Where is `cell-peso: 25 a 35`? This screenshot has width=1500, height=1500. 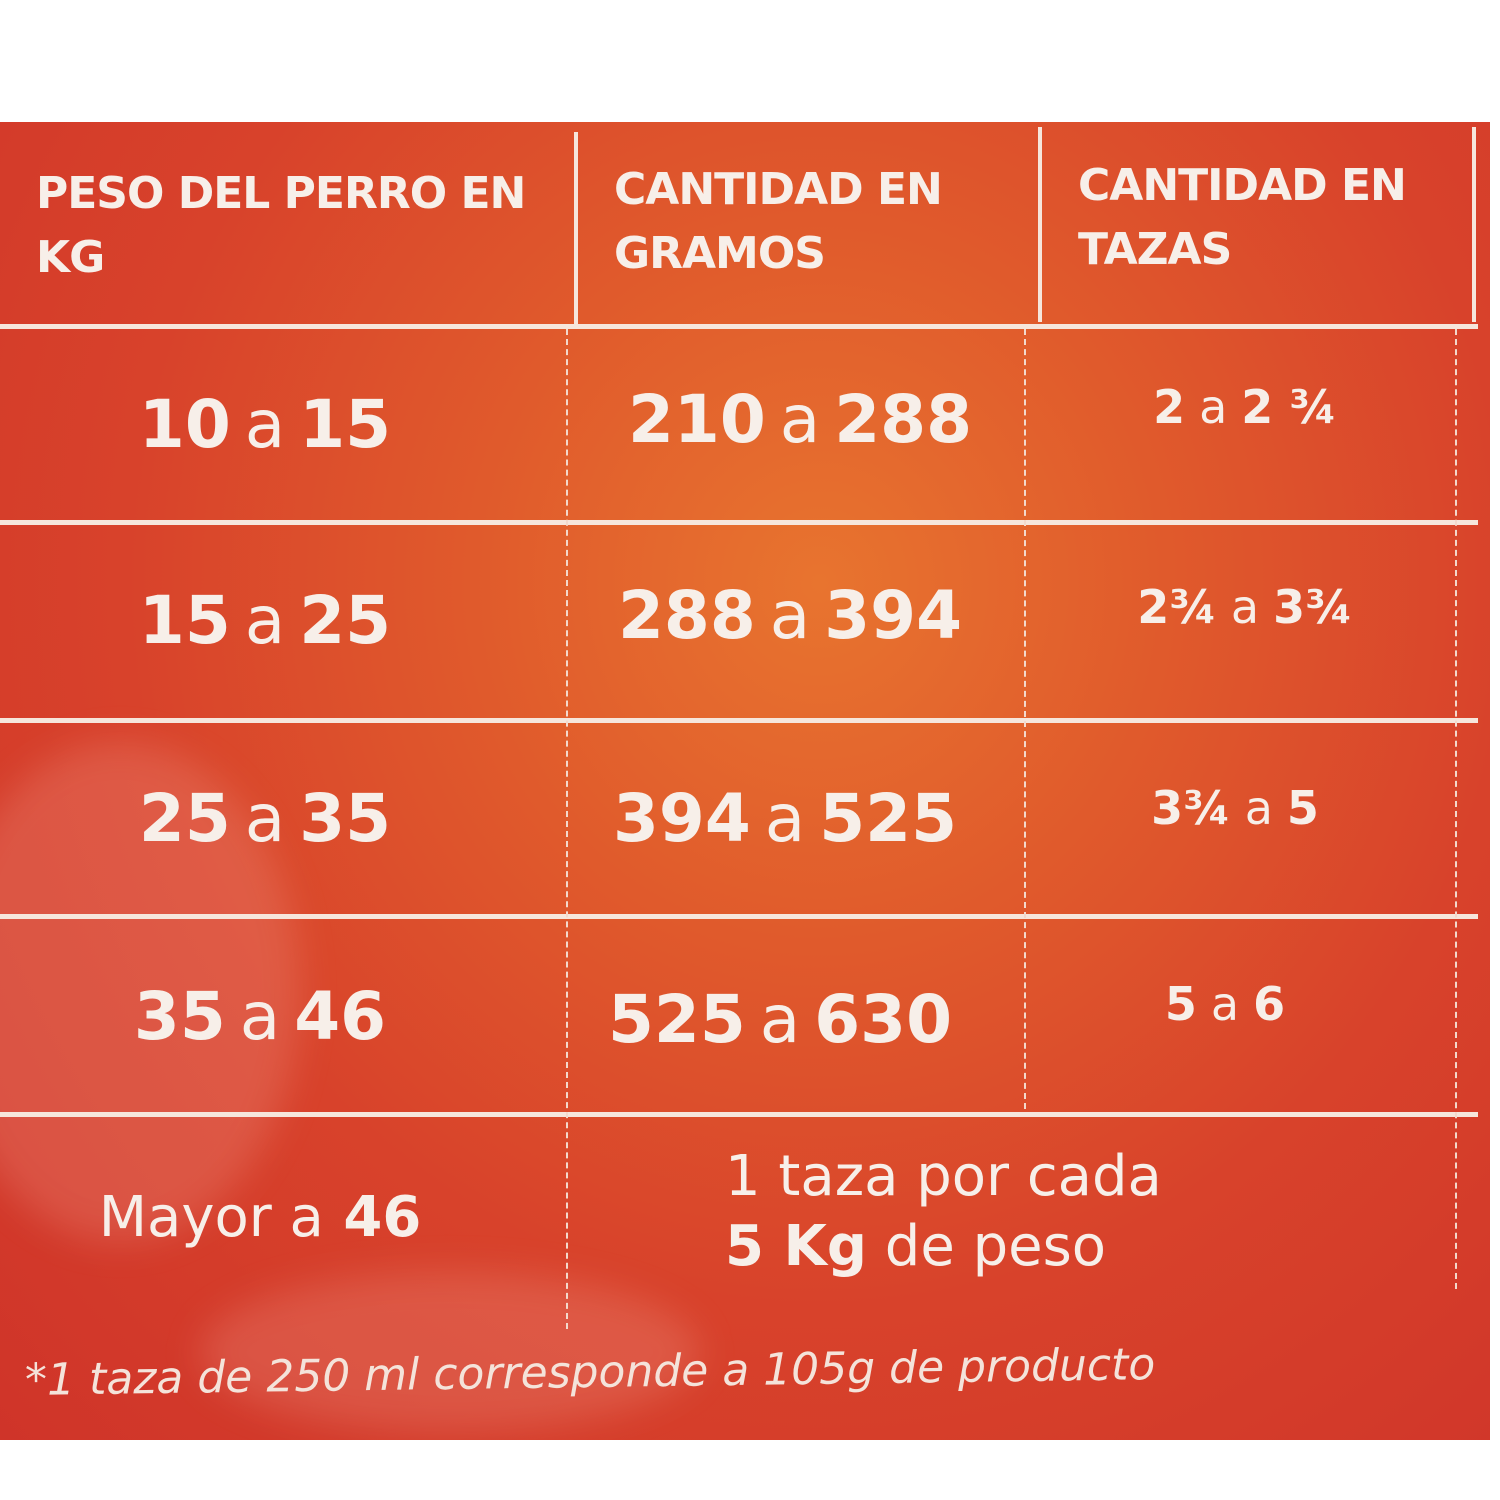
cell-peso: 25 a 35 is located at coordinates (265, 818).